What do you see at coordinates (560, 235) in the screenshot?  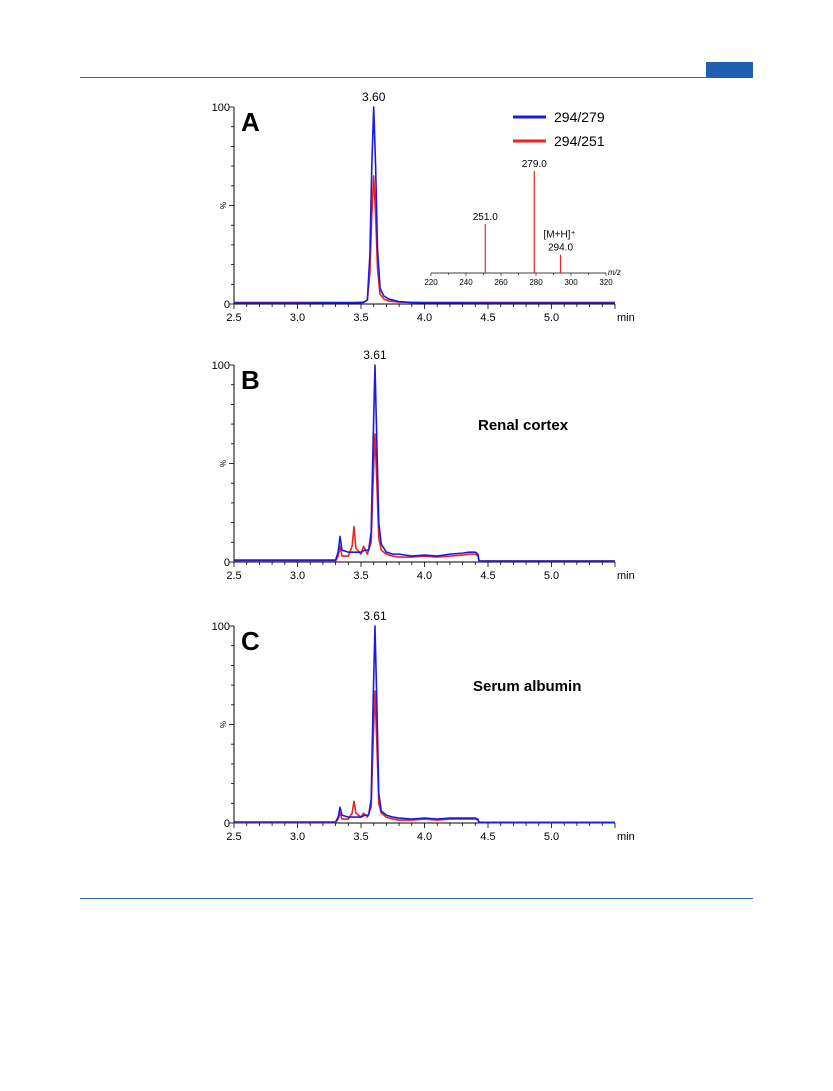 I see `inset-annotation: [M+H]⁺` at bounding box center [560, 235].